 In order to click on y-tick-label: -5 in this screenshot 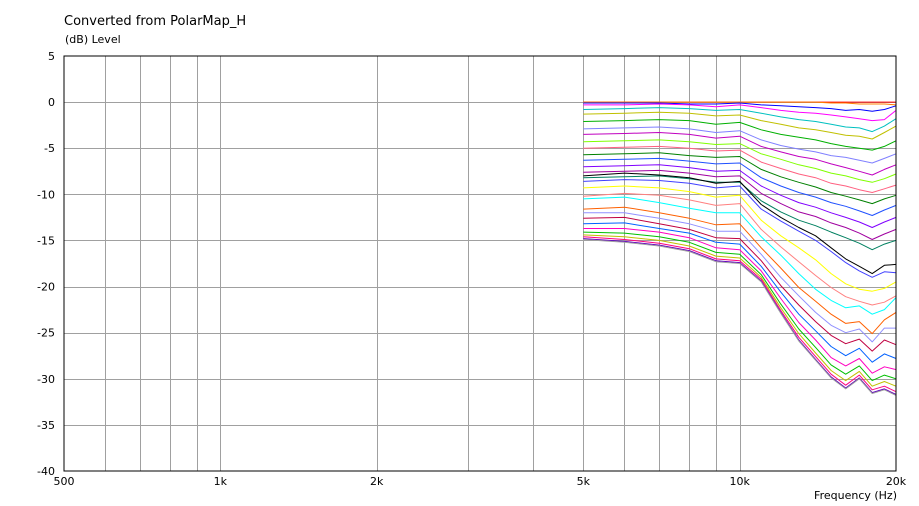, I will do `click(49, 148)`.